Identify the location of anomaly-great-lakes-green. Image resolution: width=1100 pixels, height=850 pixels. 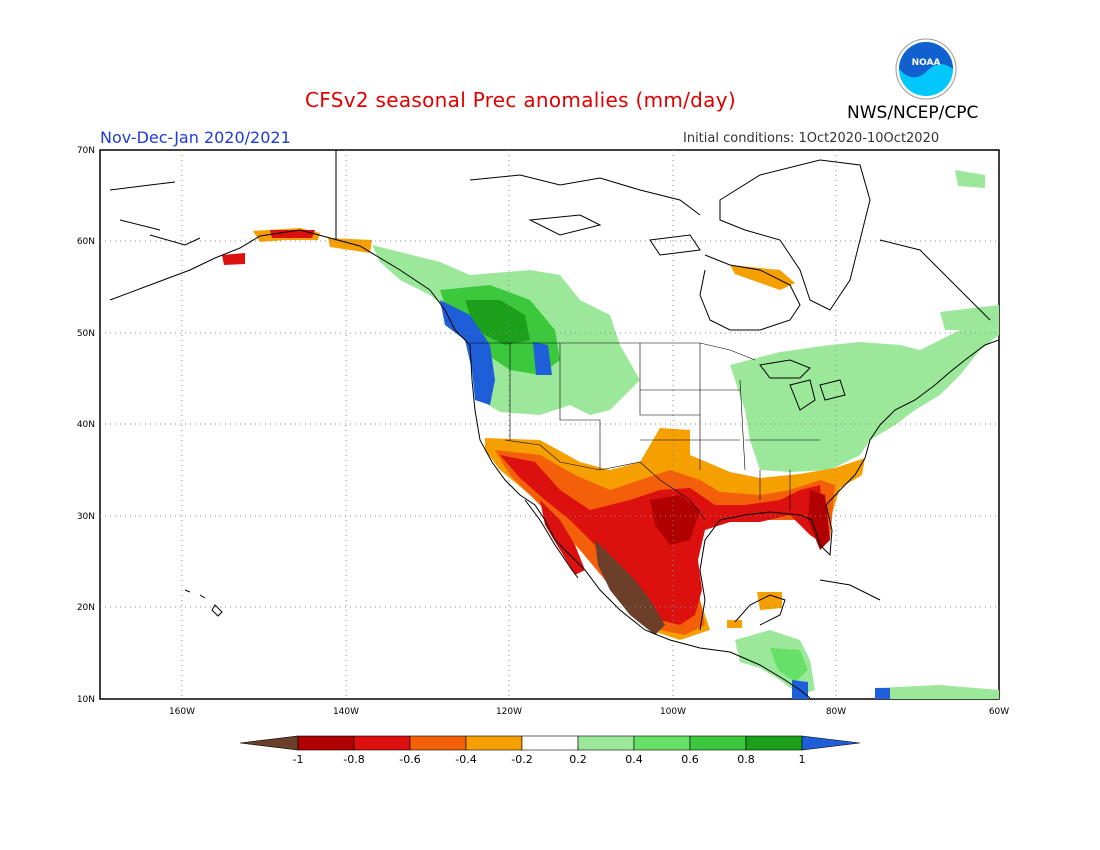
(864, 391).